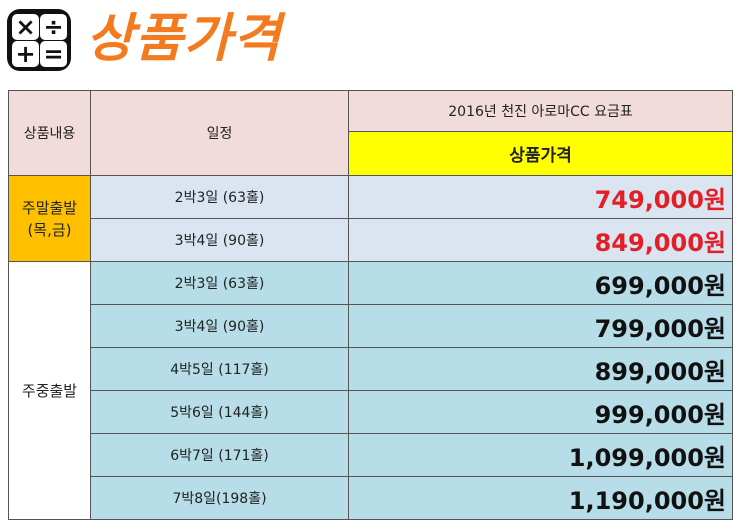 The width and height of the screenshot is (740, 532). What do you see at coordinates (25, 27) in the screenshot?
I see `multiply-icon: ×` at bounding box center [25, 27].